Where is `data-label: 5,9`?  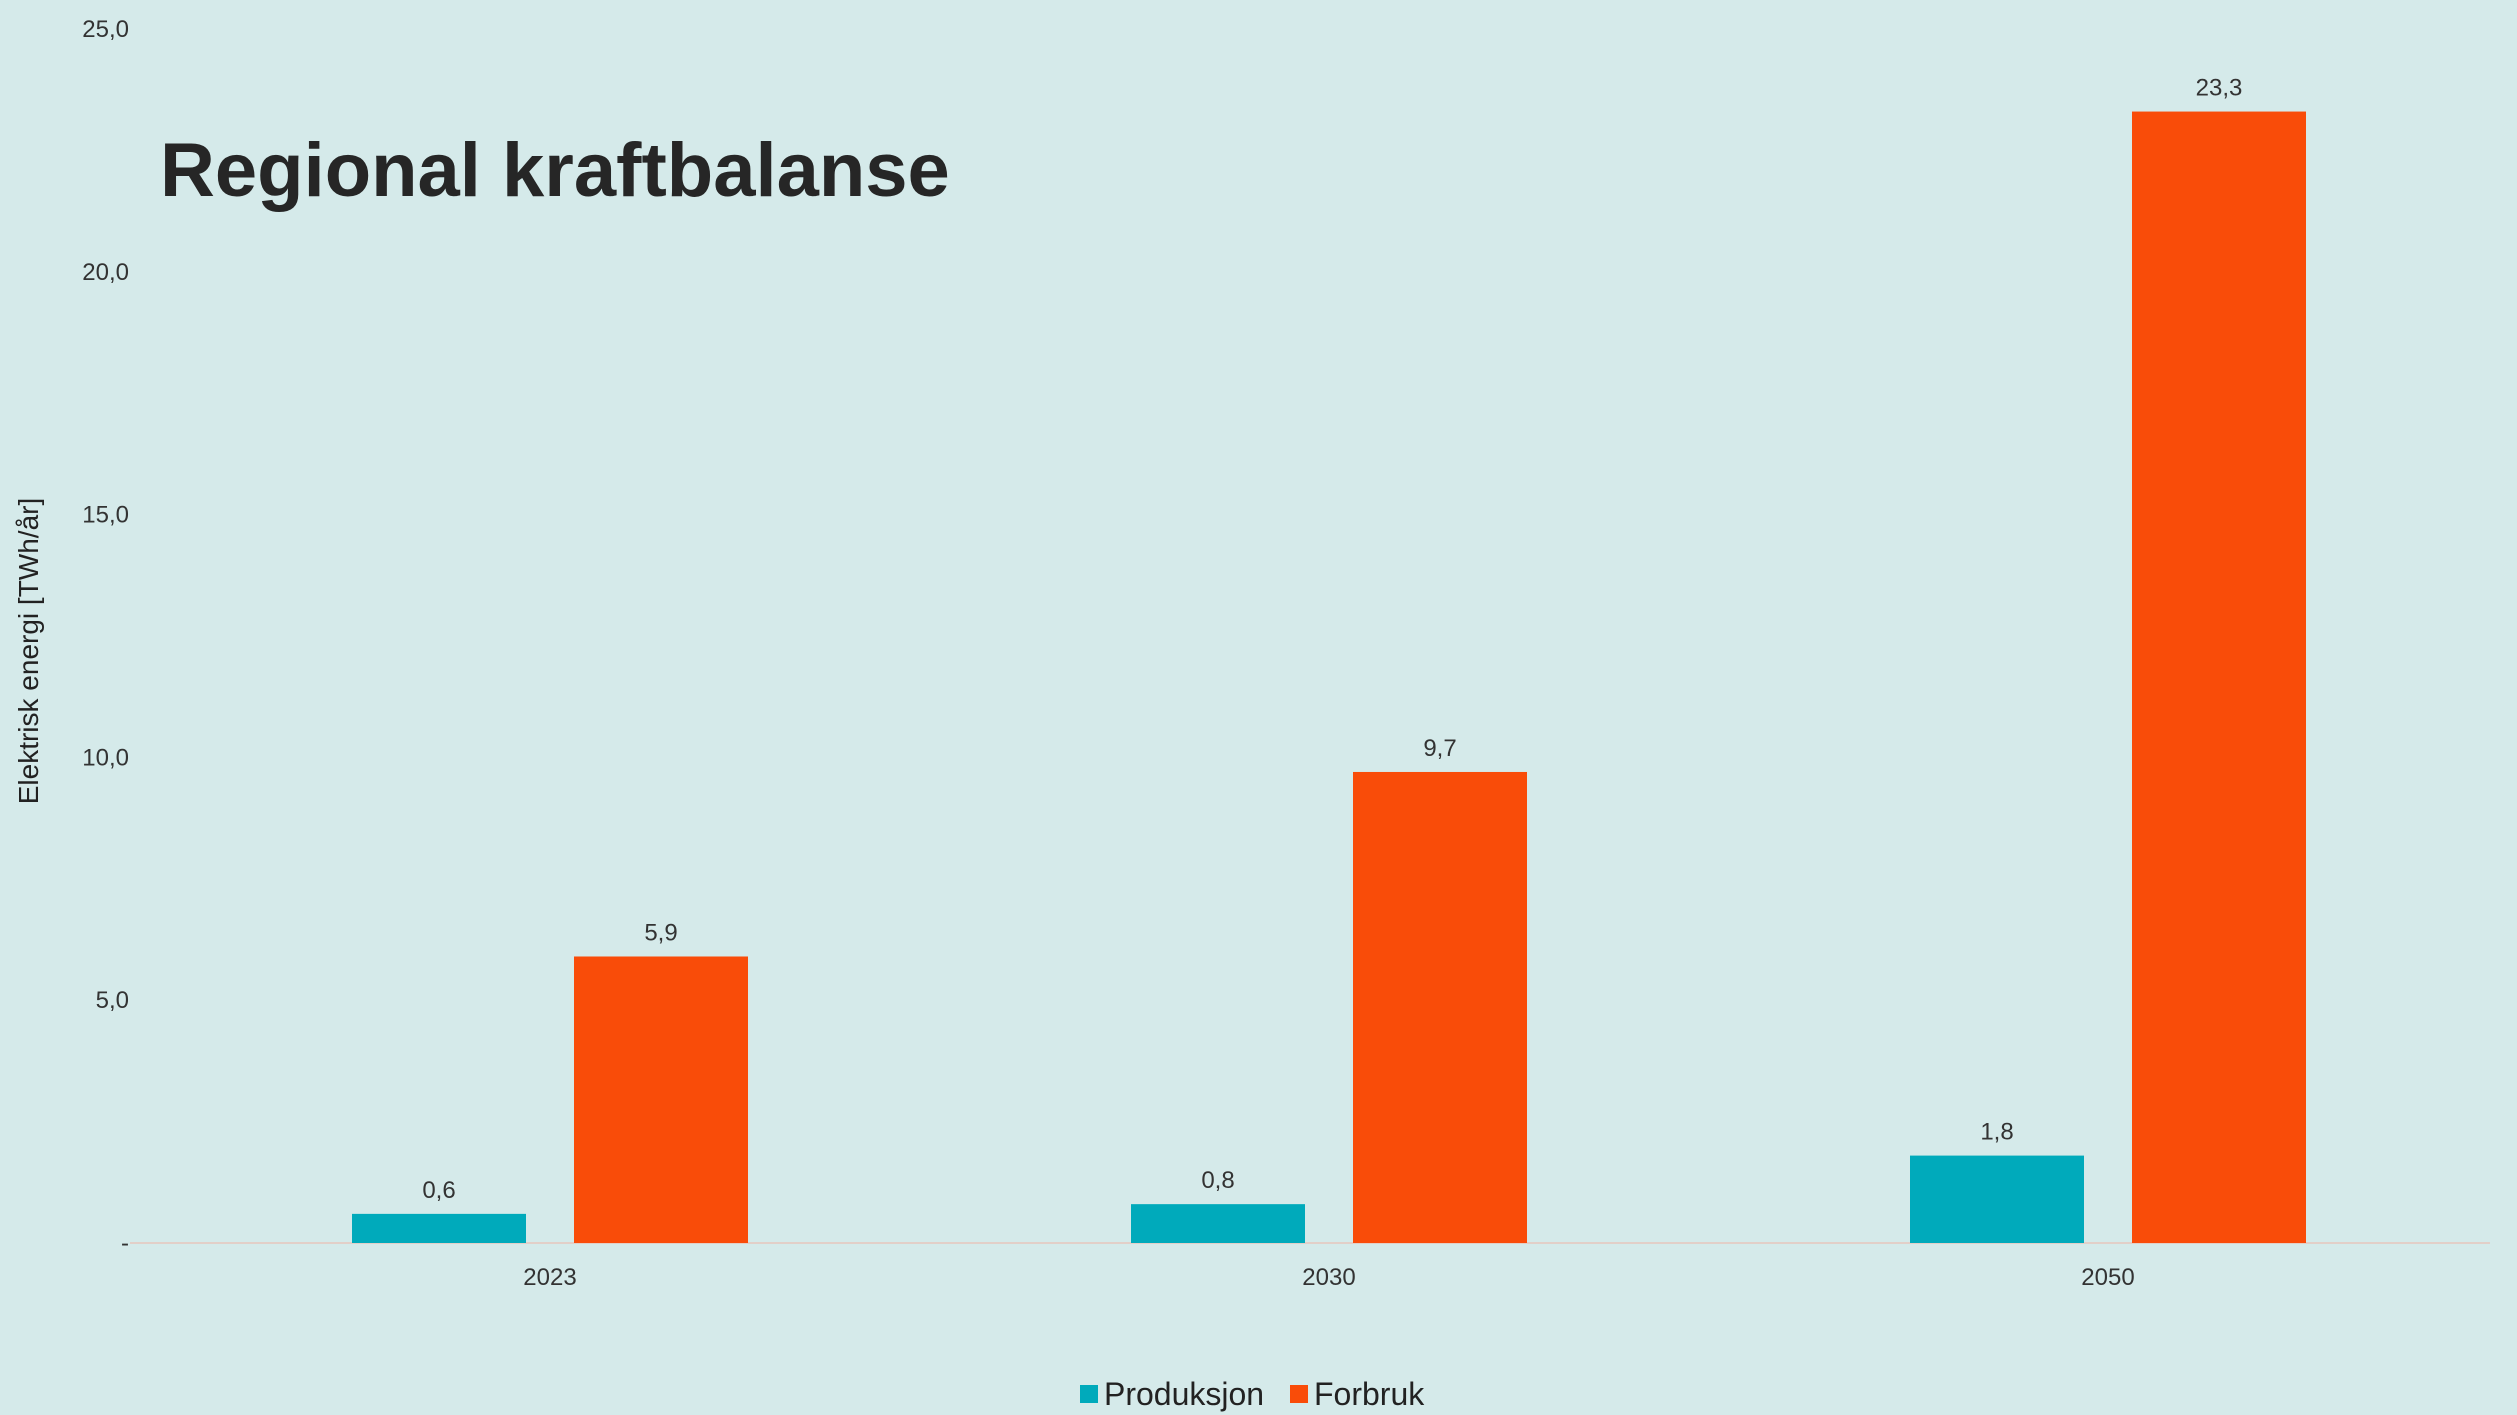
data-label: 5,9 is located at coordinates (660, 932).